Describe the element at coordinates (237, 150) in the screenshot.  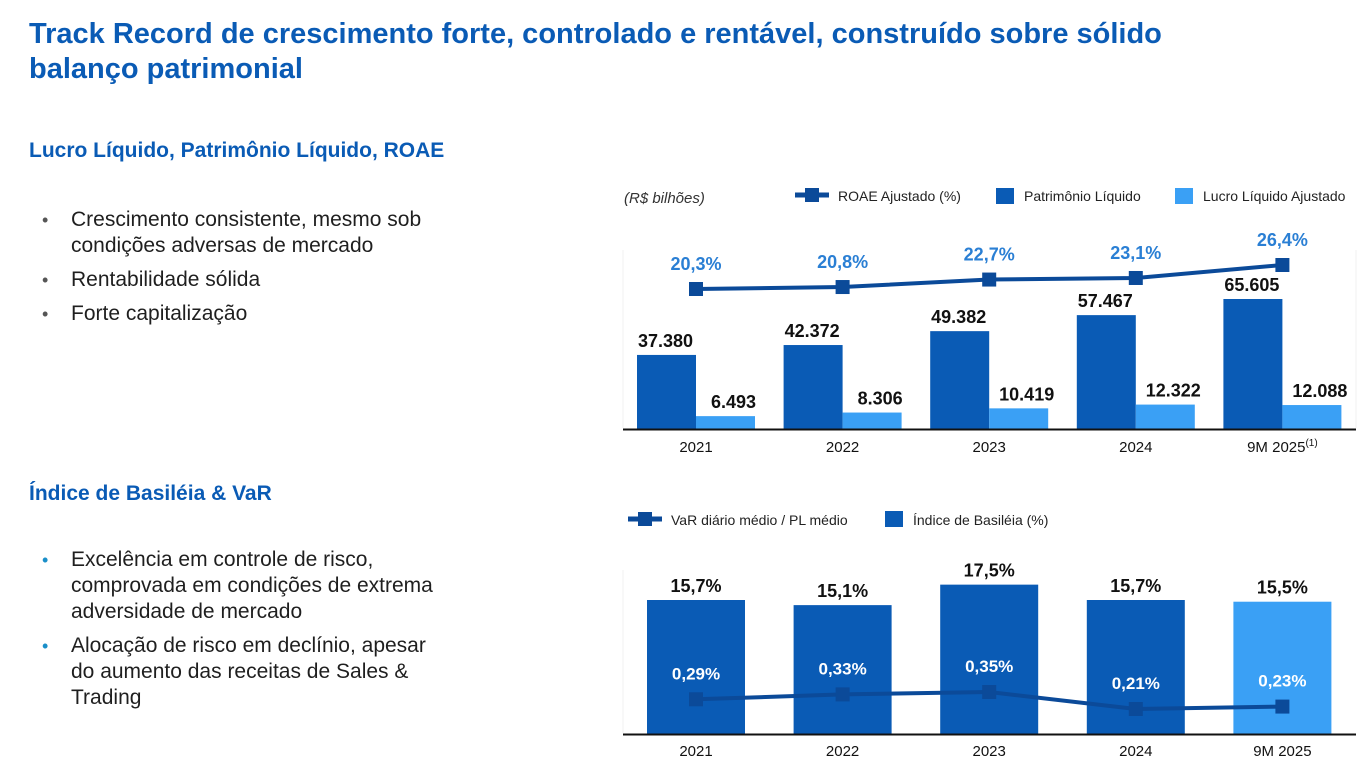
I see `section-title-profit: Lucro Líquido, Patrimônio Líquido, ROAE` at that location.